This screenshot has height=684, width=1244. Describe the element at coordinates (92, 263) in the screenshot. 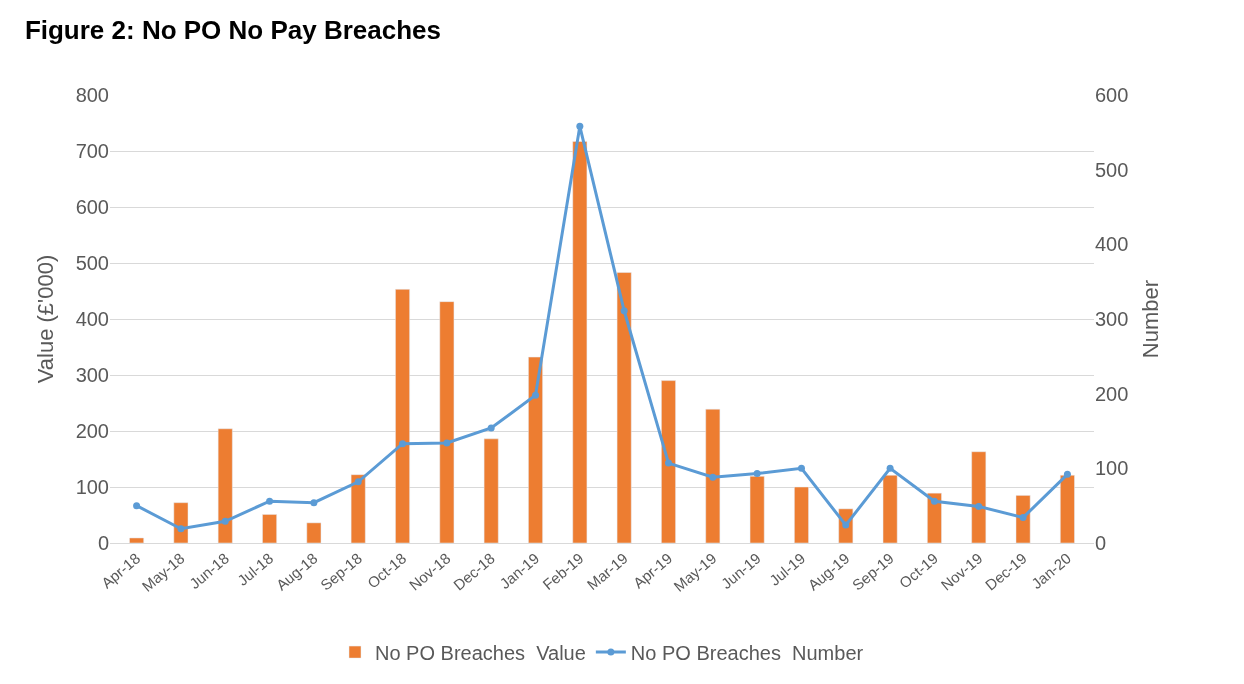

I see `y-tick-label: 500` at that location.